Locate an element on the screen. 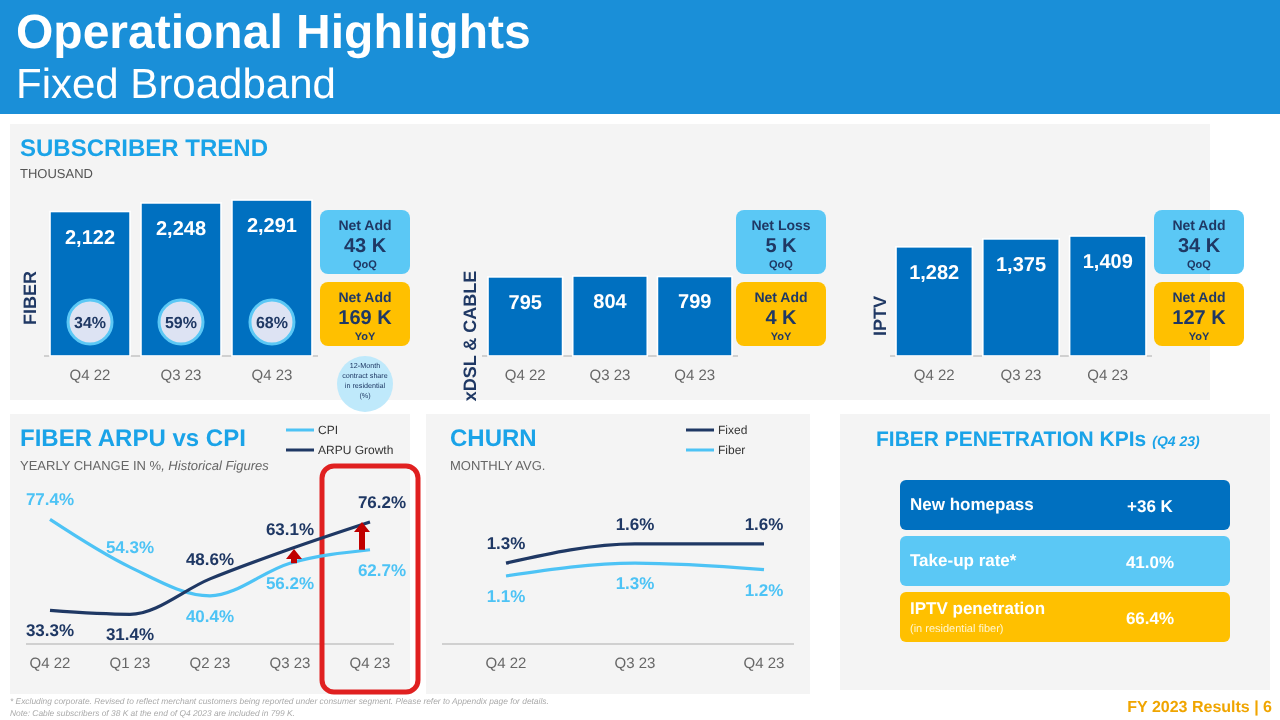 The width and height of the screenshot is (1280, 720). text: FY 2023 Results | 6 is located at coordinates (1200, 707).